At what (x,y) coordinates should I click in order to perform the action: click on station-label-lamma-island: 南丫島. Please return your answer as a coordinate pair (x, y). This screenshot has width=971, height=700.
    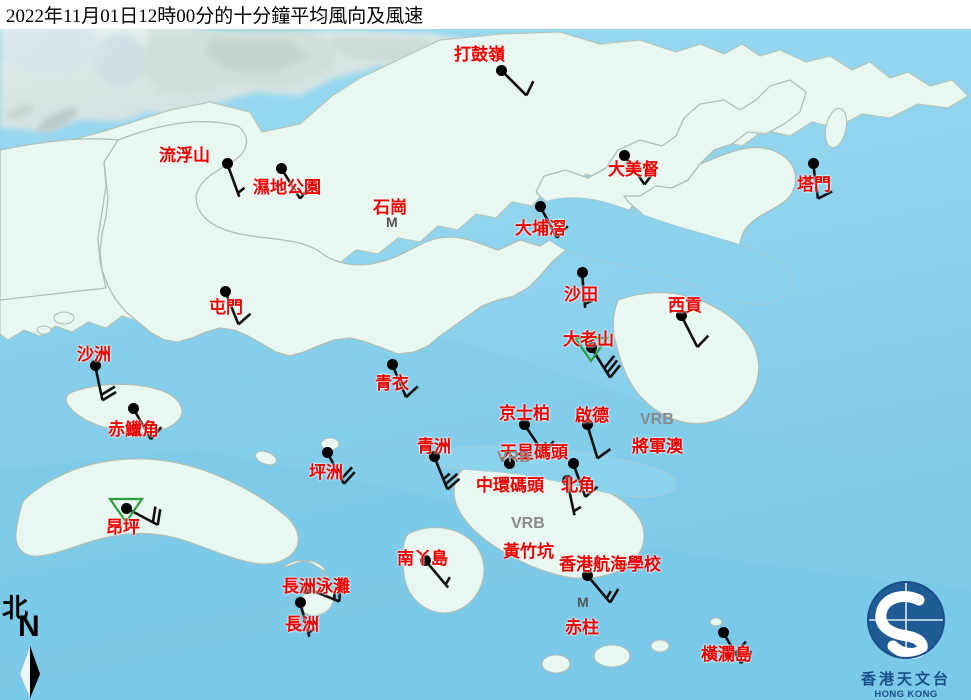
    Looking at the image, I should click on (422, 558).